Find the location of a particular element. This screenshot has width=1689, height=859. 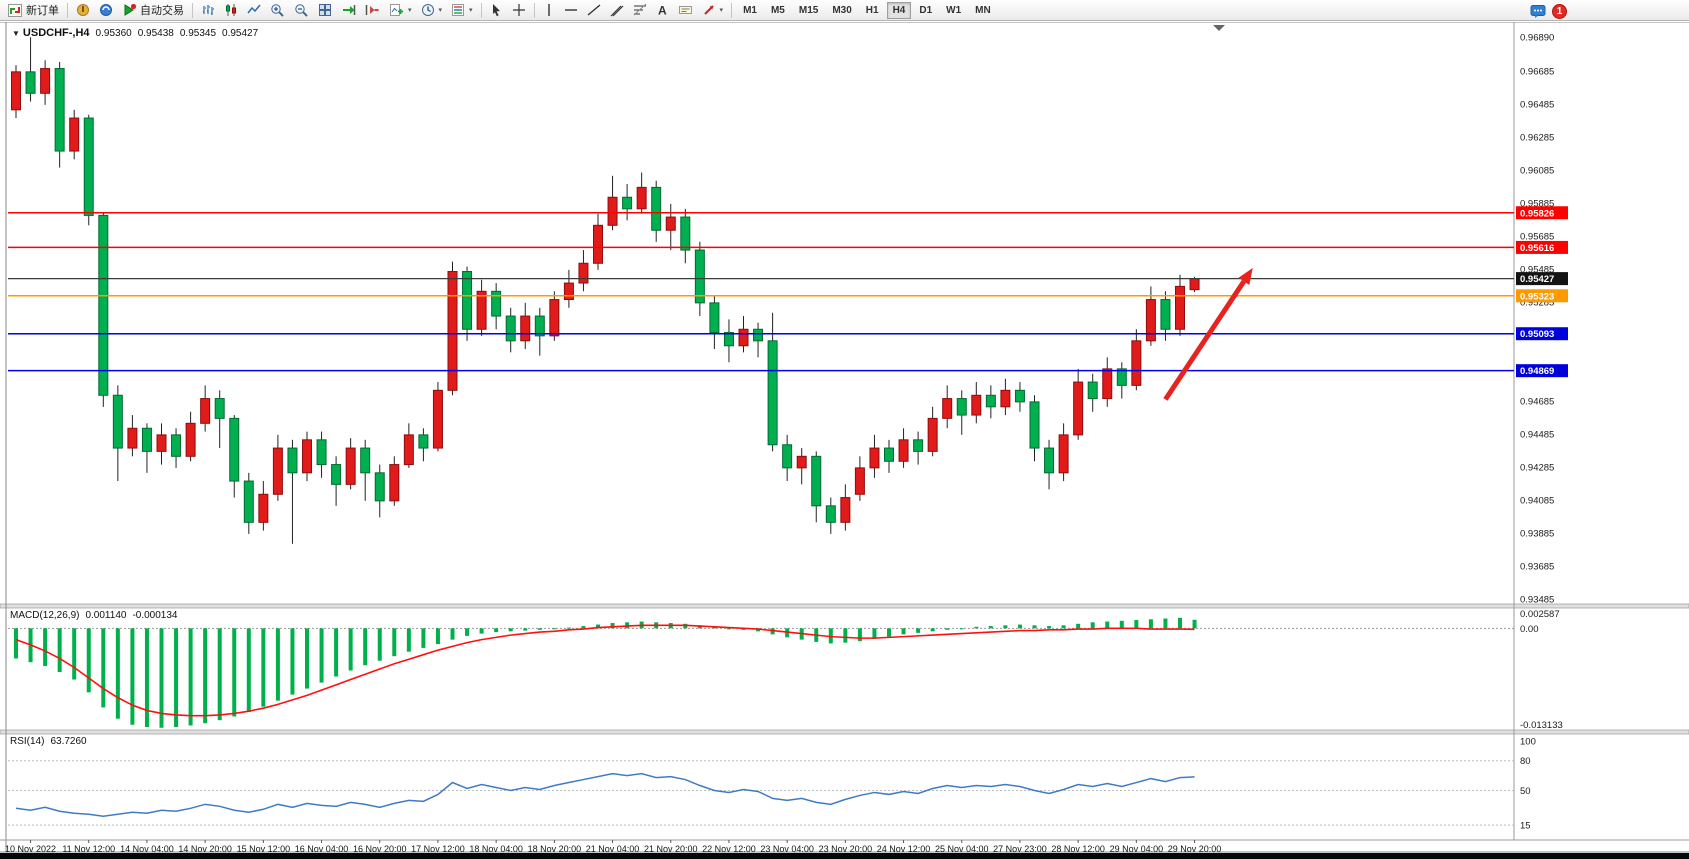

one-click-trading-toggle: ▼ is located at coordinates (16, 33).